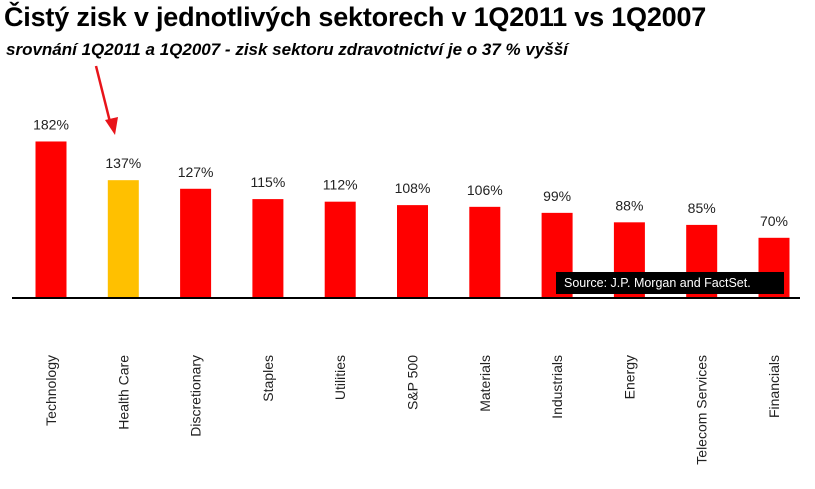 The image size is (815, 489). Describe the element at coordinates (196, 172) in the screenshot. I see `data-label-2: 127%` at that location.